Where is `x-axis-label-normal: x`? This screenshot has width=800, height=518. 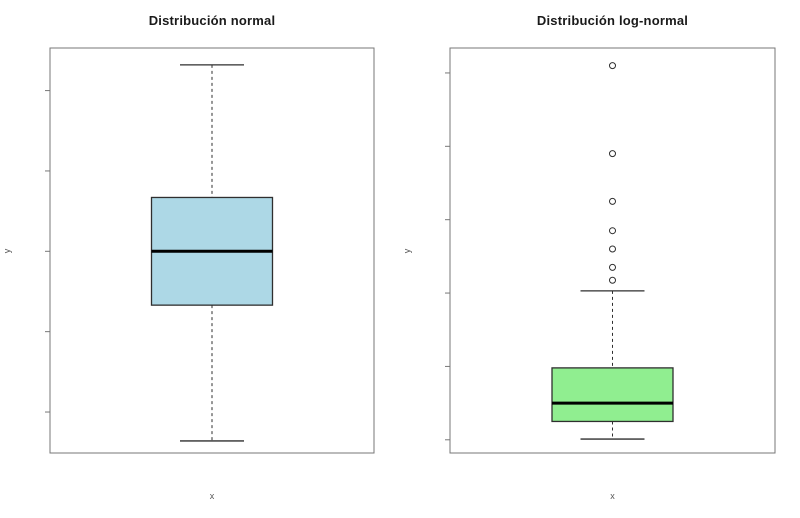 x-axis-label-normal: x is located at coordinates (212, 496).